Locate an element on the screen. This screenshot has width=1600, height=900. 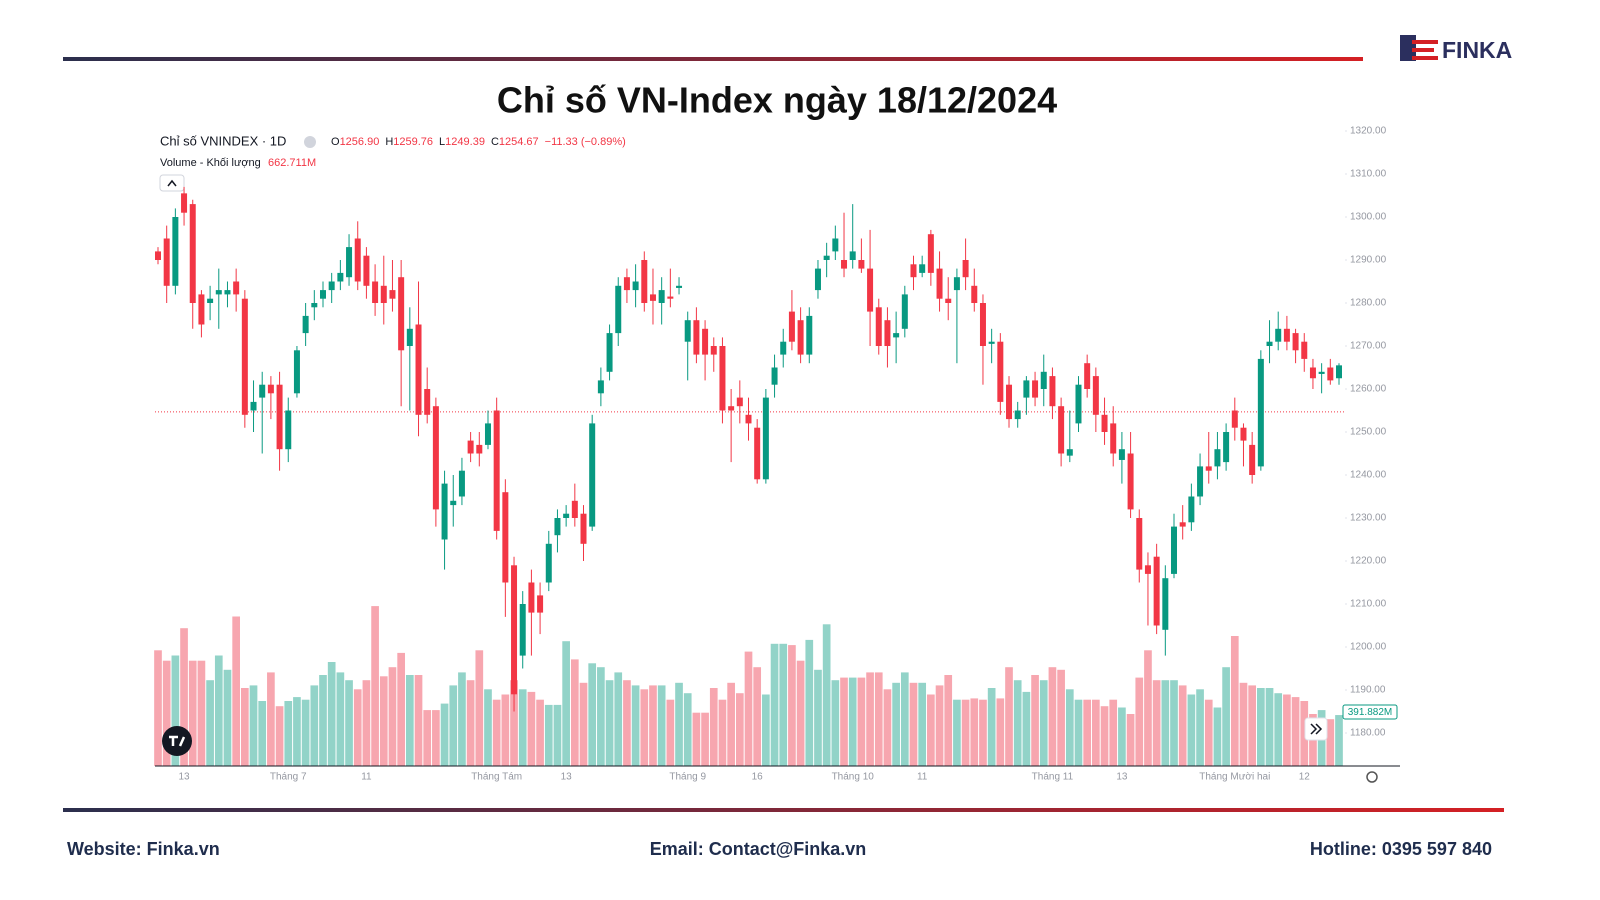
legend-key: L is located at coordinates (442, 142).